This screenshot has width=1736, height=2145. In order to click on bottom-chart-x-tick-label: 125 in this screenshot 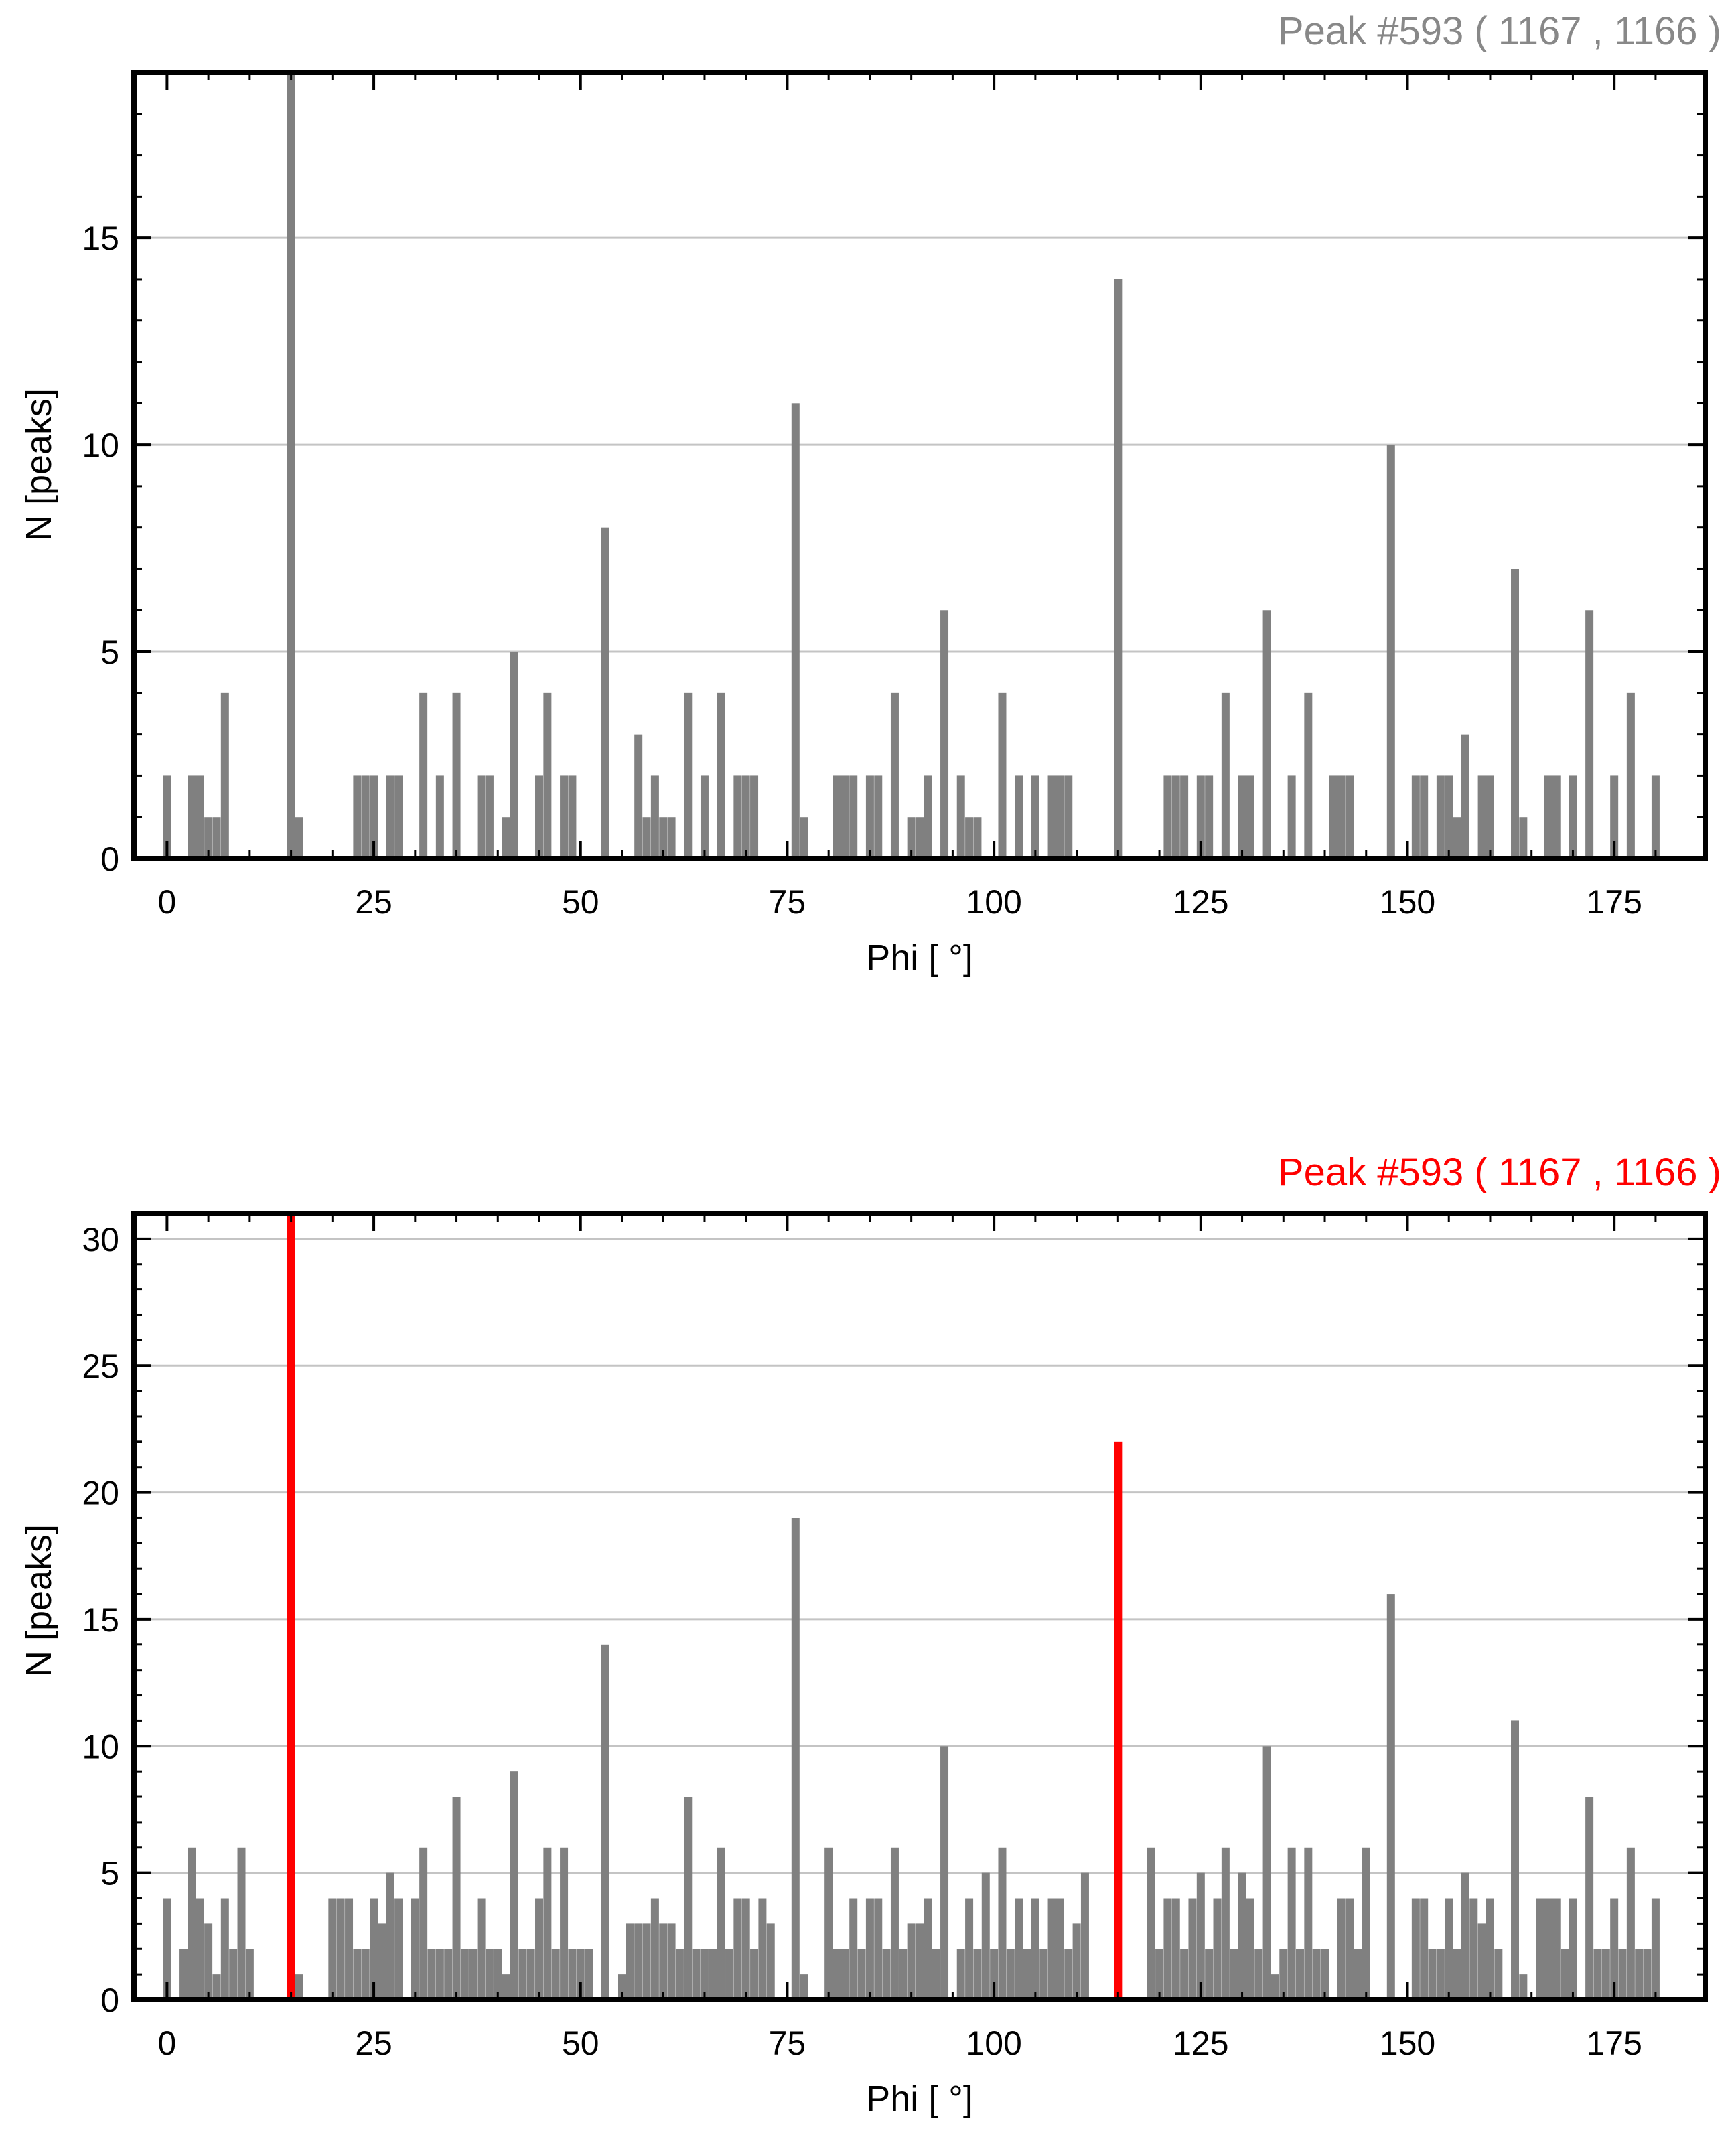, I will do `click(1200, 2043)`.